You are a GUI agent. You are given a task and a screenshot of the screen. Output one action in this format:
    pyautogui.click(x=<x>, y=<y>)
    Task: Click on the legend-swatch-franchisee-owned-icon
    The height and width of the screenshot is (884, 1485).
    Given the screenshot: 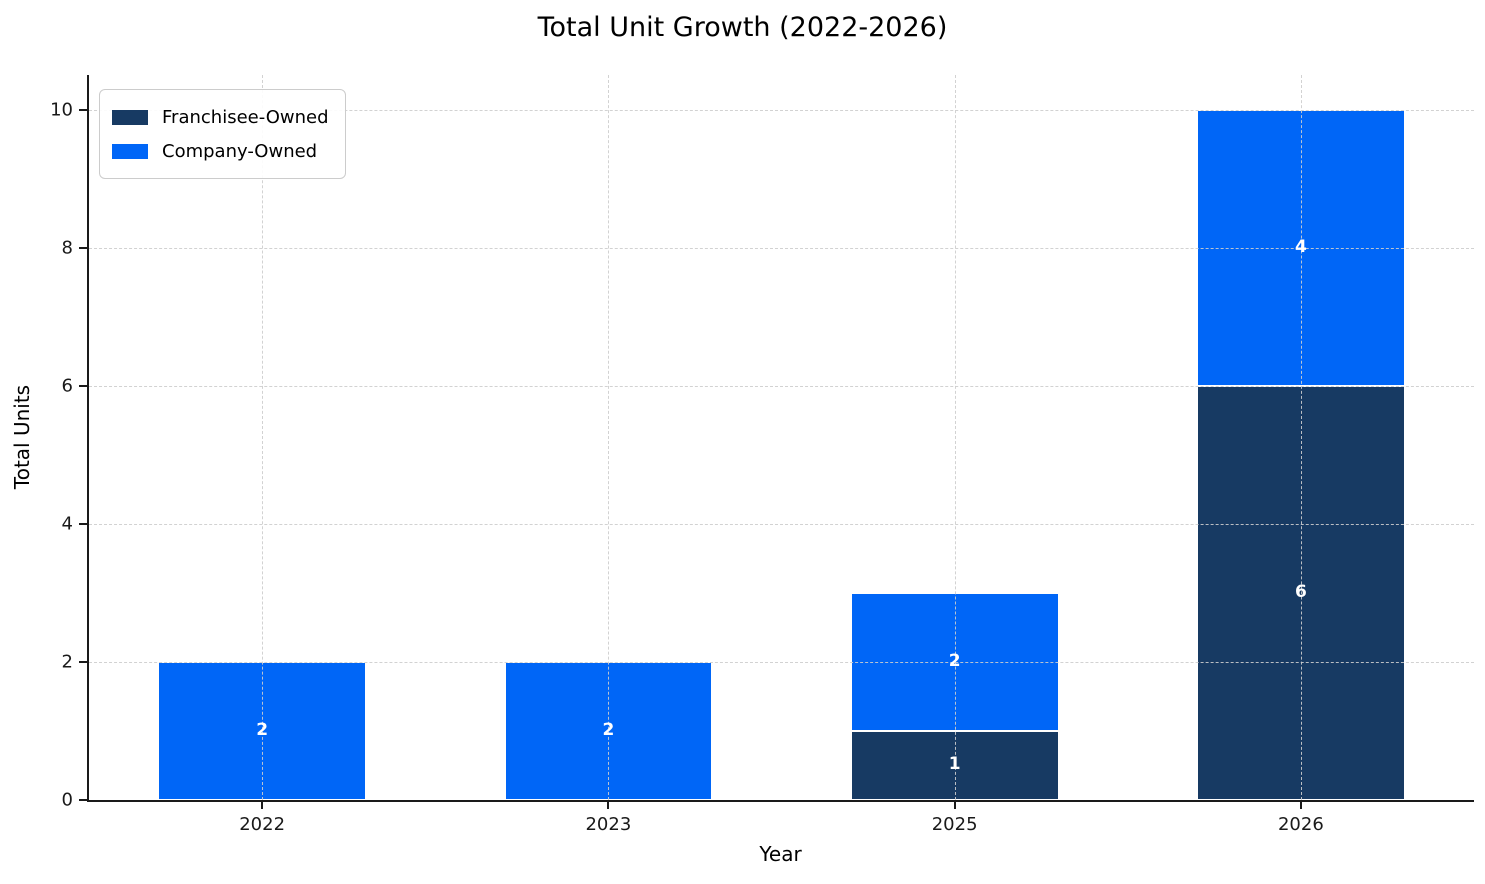 What is the action you would take?
    pyautogui.click(x=130, y=117)
    